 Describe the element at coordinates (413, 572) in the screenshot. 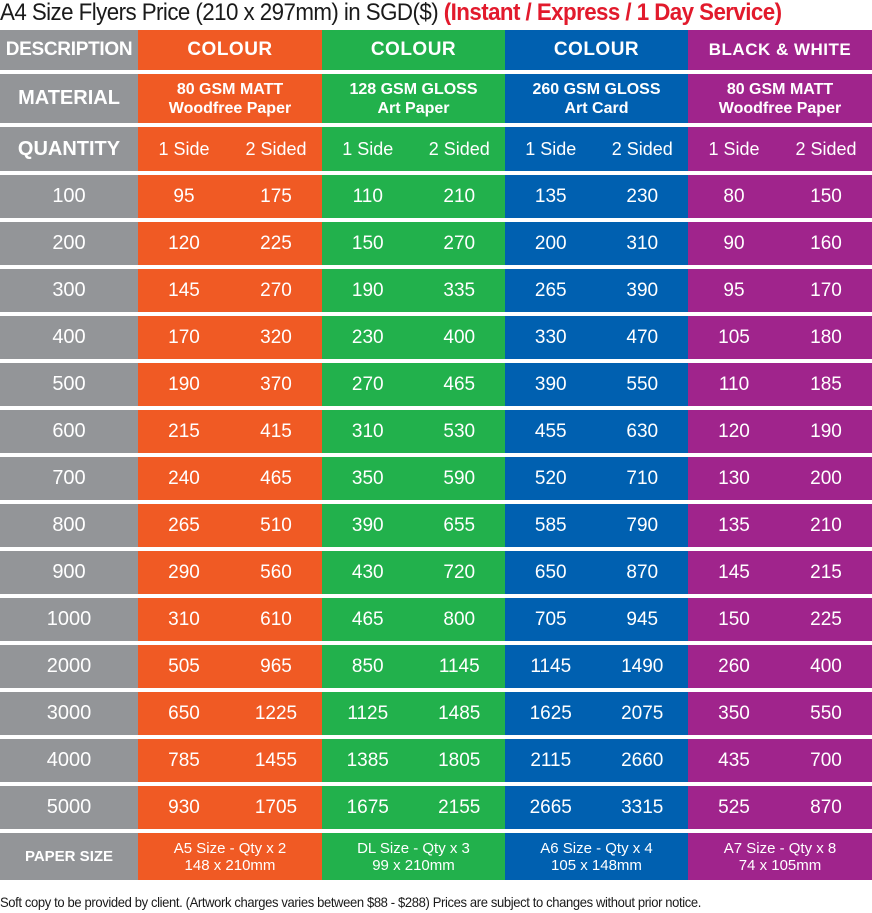

I see `price-group: 430 720` at that location.